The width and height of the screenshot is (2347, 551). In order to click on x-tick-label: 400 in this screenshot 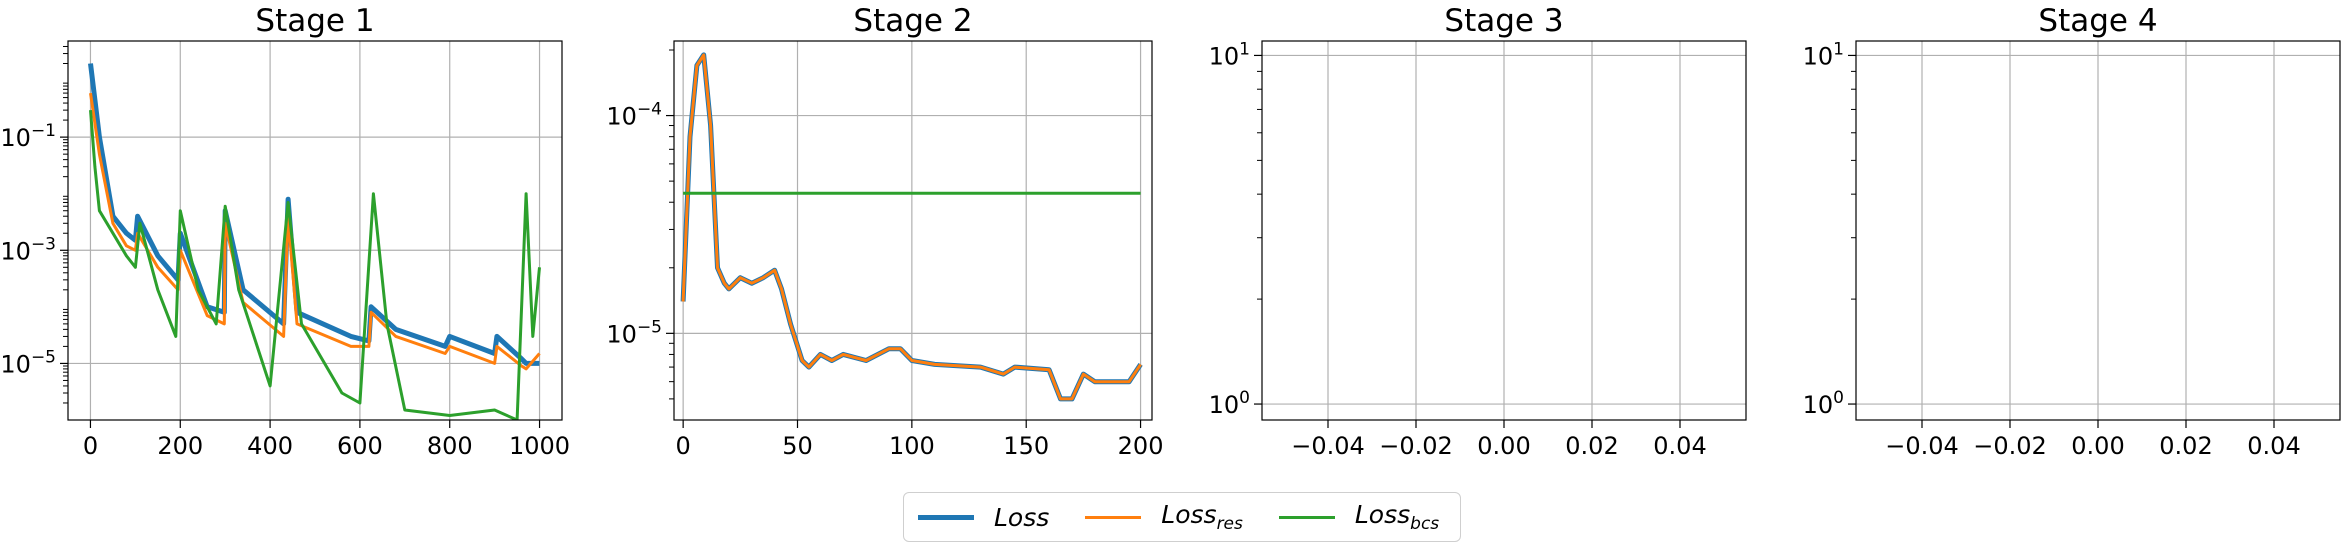, I will do `click(270, 446)`.